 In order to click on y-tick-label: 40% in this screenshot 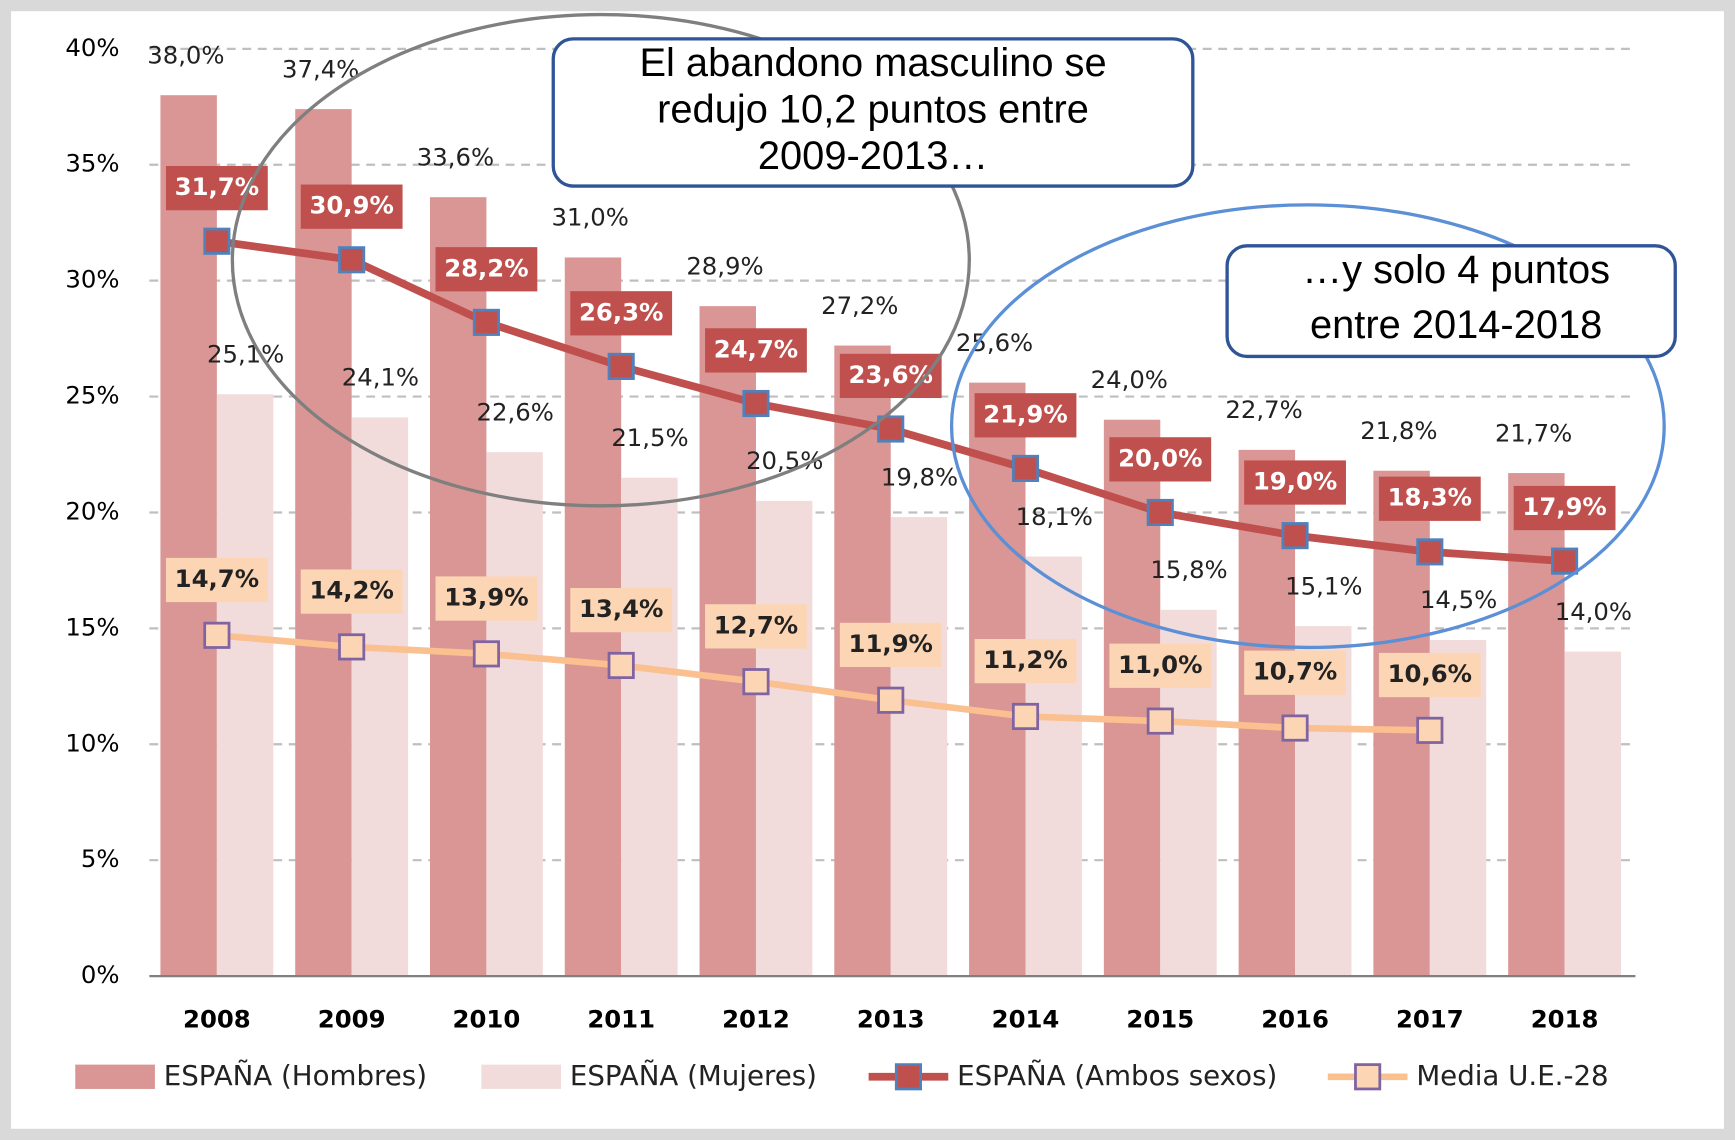, I will do `click(92, 47)`.